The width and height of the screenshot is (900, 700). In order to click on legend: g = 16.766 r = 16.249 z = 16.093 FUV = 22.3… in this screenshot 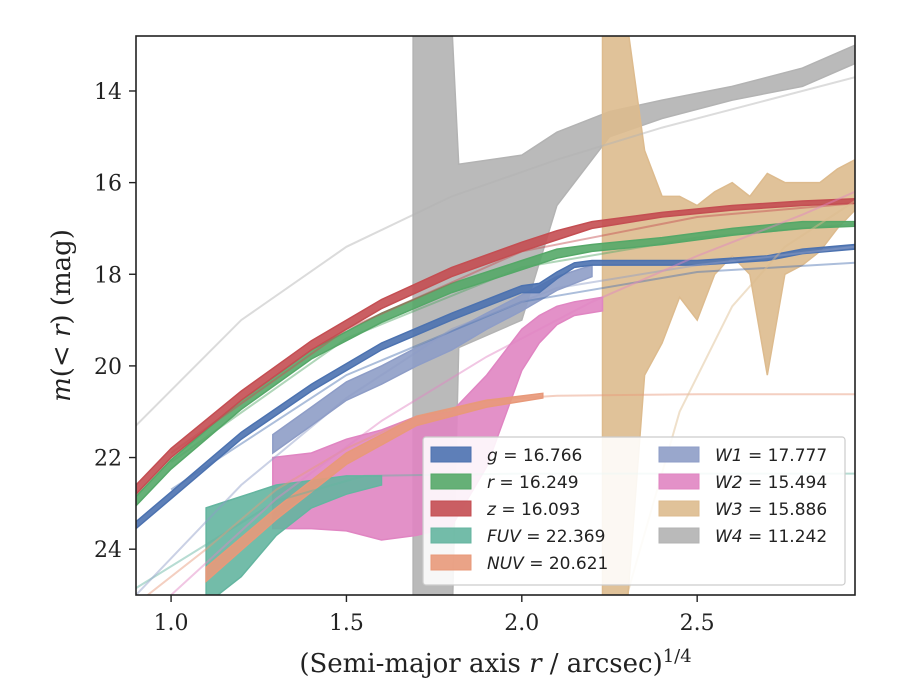, I will do `click(634, 511)`.